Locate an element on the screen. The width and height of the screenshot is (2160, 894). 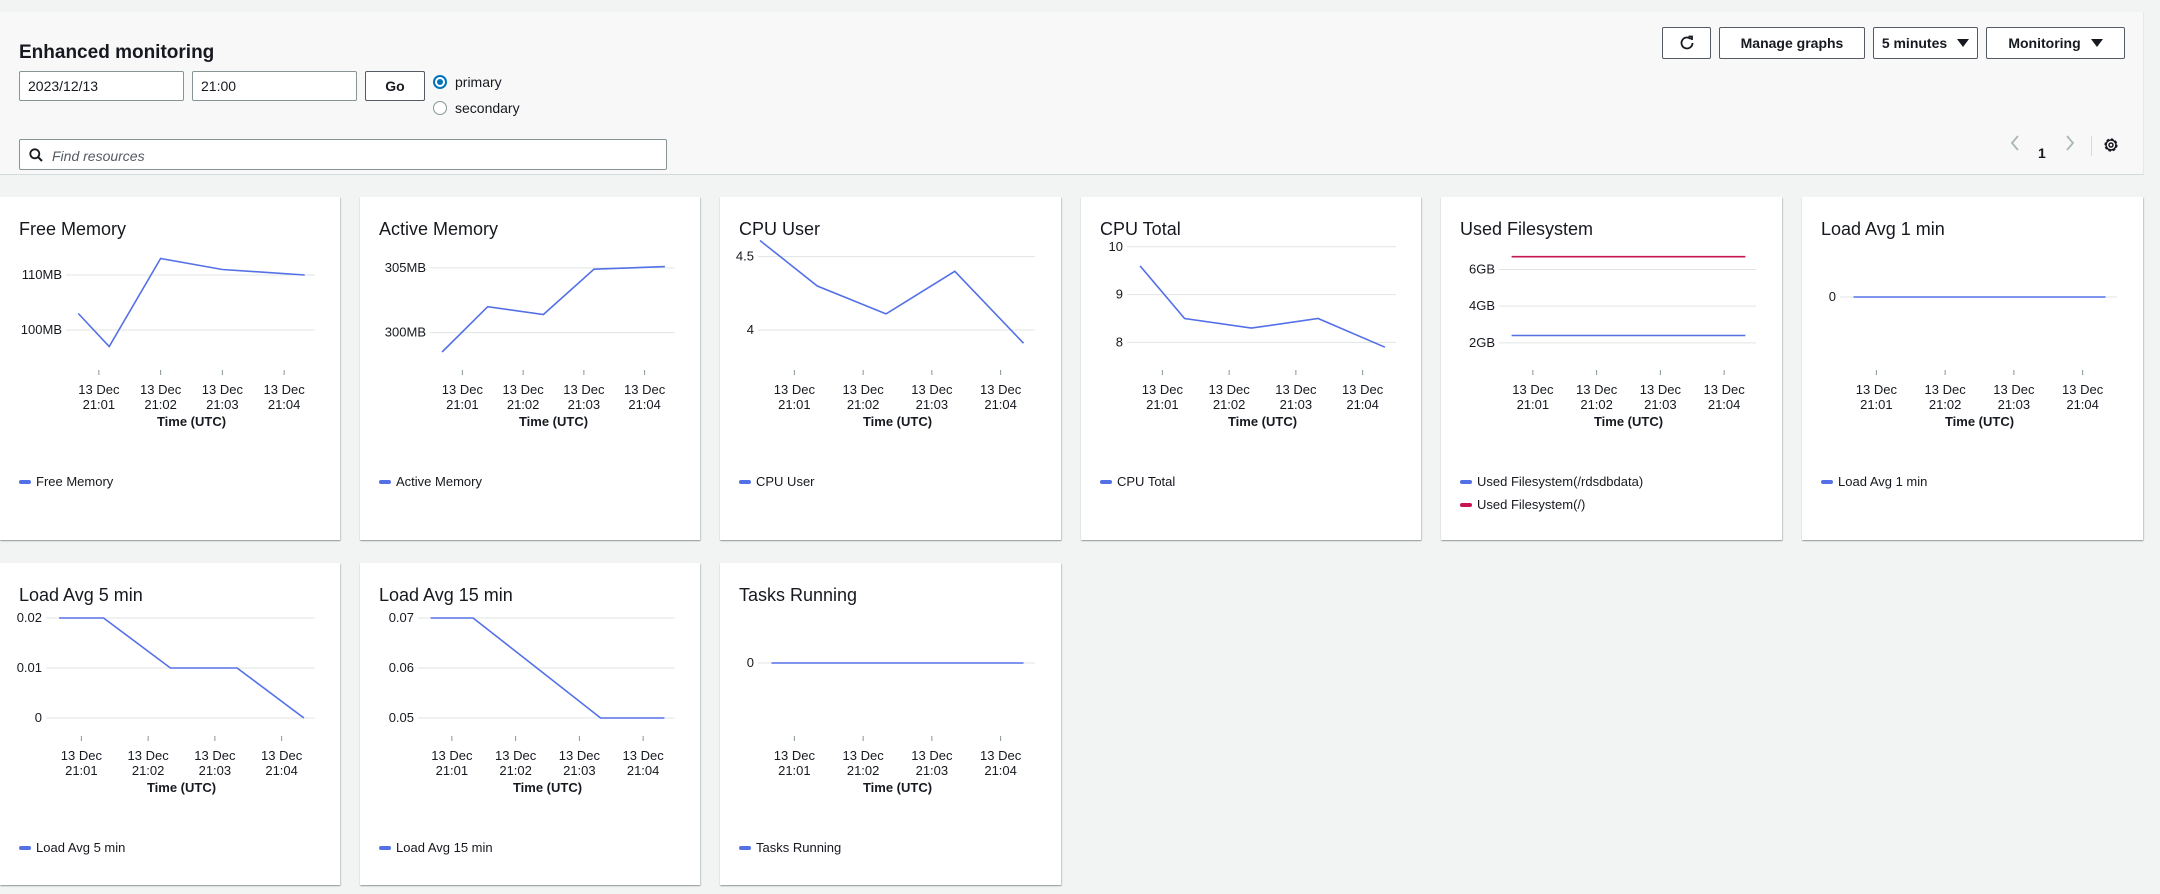
chart-legend: Free Memory is located at coordinates (66, 481).